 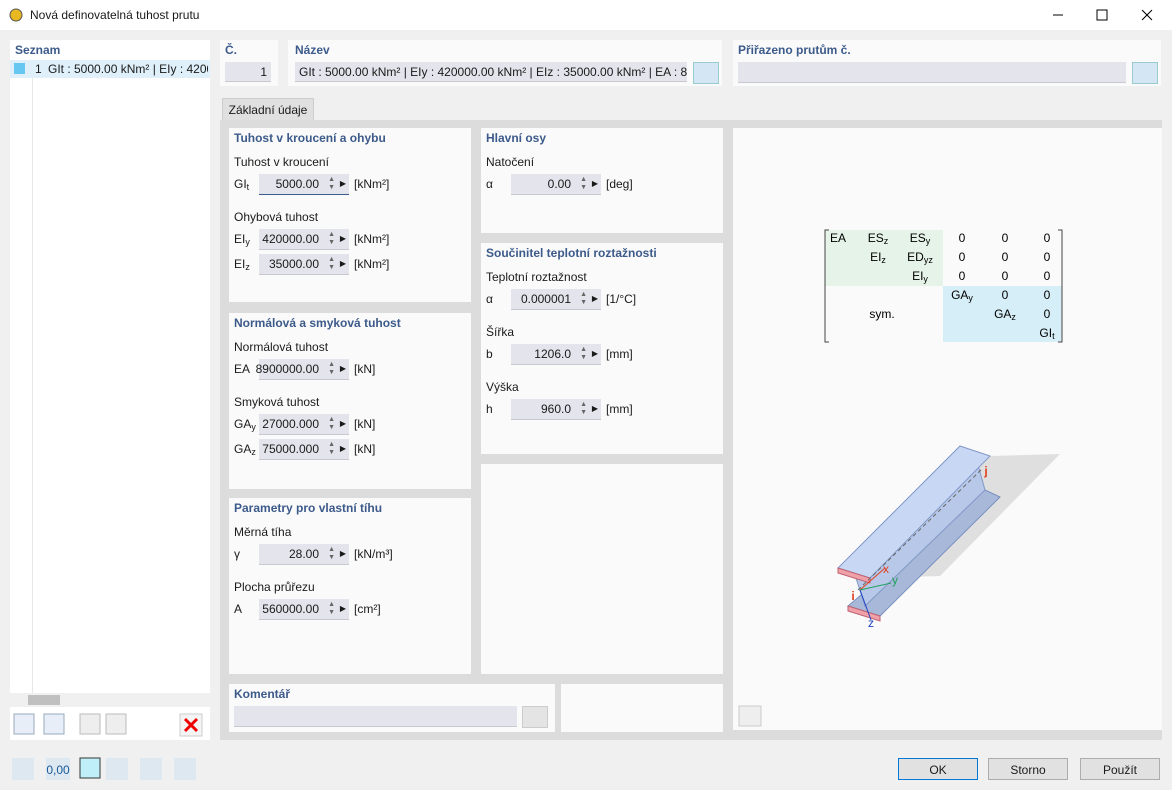 I want to click on symbol-subscript: z, so click(x=247, y=267).